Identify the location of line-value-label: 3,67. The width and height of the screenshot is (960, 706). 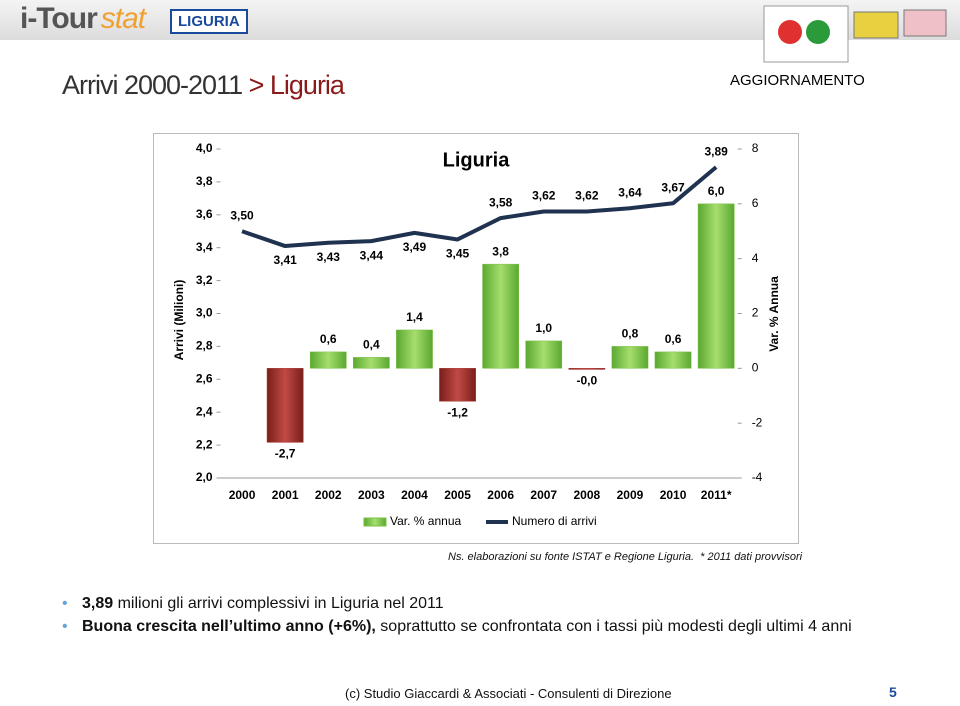
(673, 187).